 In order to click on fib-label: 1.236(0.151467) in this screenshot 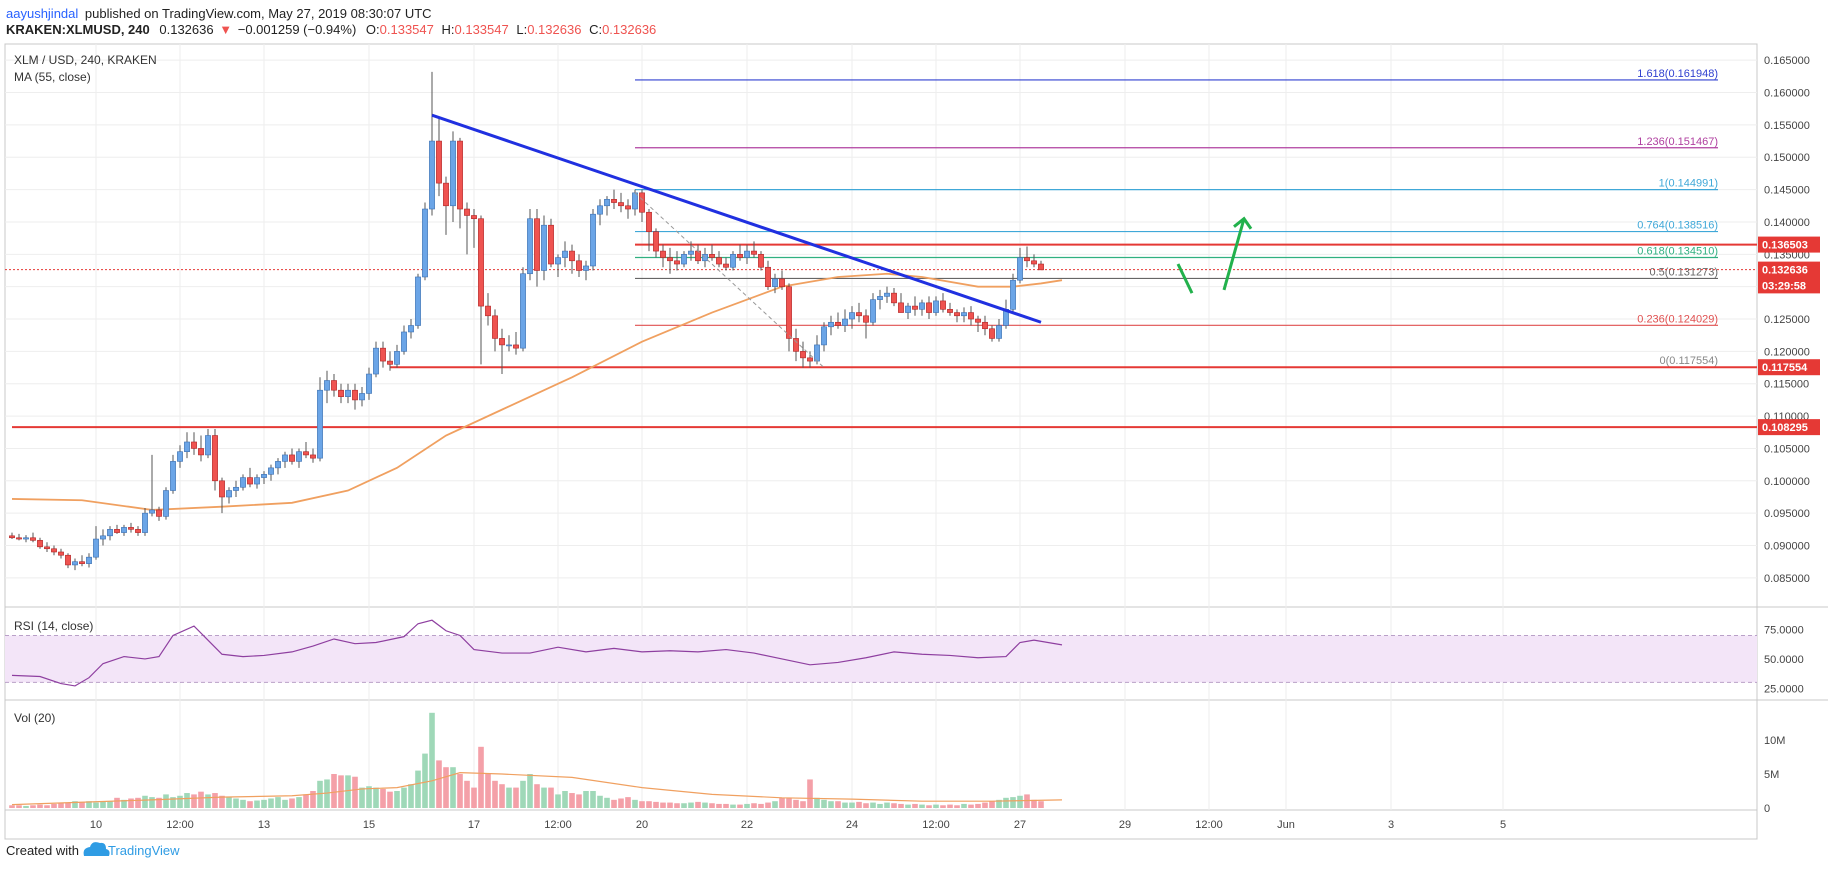, I will do `click(1677, 142)`.